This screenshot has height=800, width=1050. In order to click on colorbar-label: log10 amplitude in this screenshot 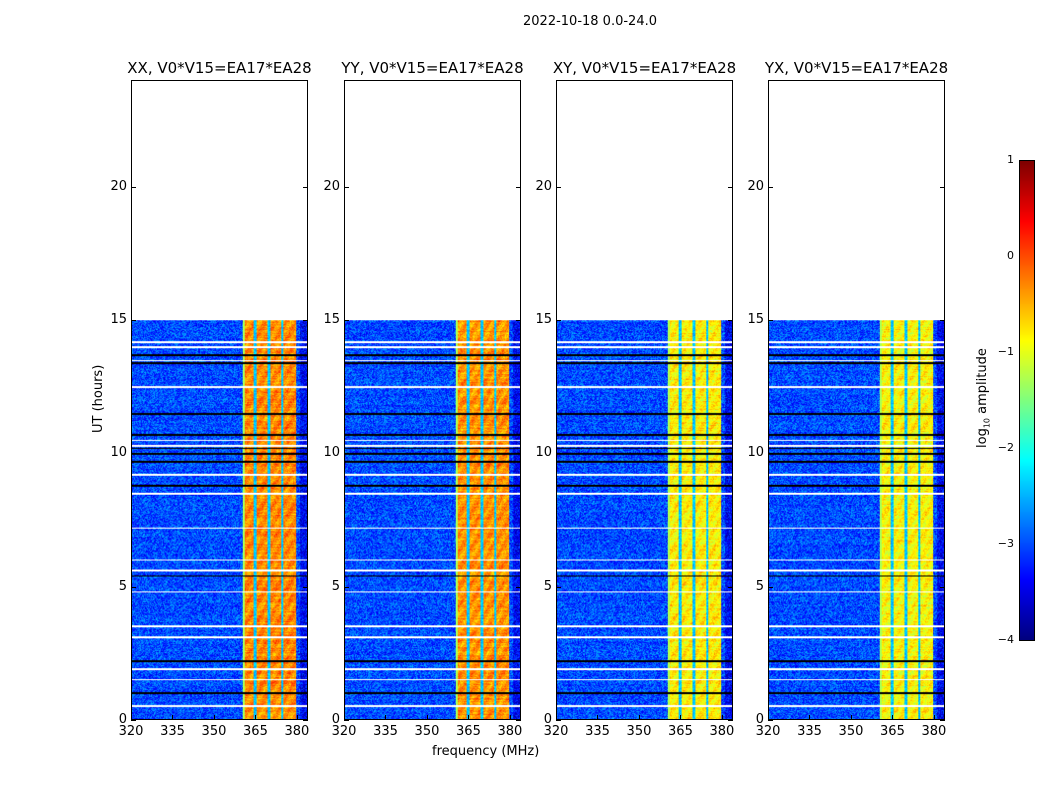, I will do `click(983, 398)`.